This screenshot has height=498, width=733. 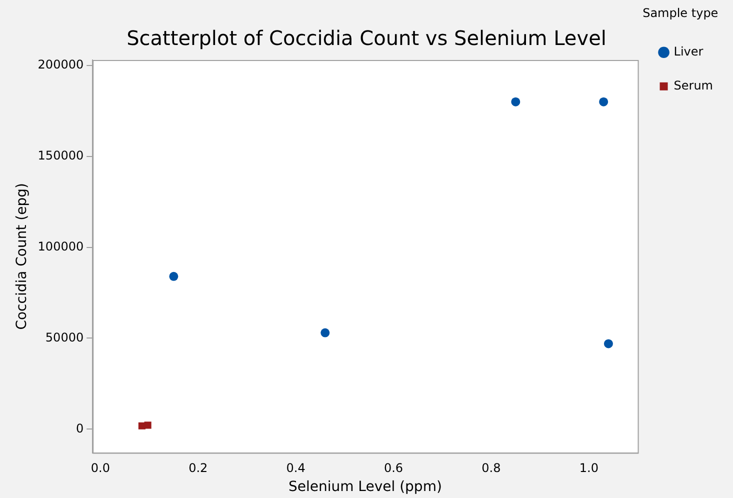 I want to click on legend-title: Sample type, so click(x=680, y=13).